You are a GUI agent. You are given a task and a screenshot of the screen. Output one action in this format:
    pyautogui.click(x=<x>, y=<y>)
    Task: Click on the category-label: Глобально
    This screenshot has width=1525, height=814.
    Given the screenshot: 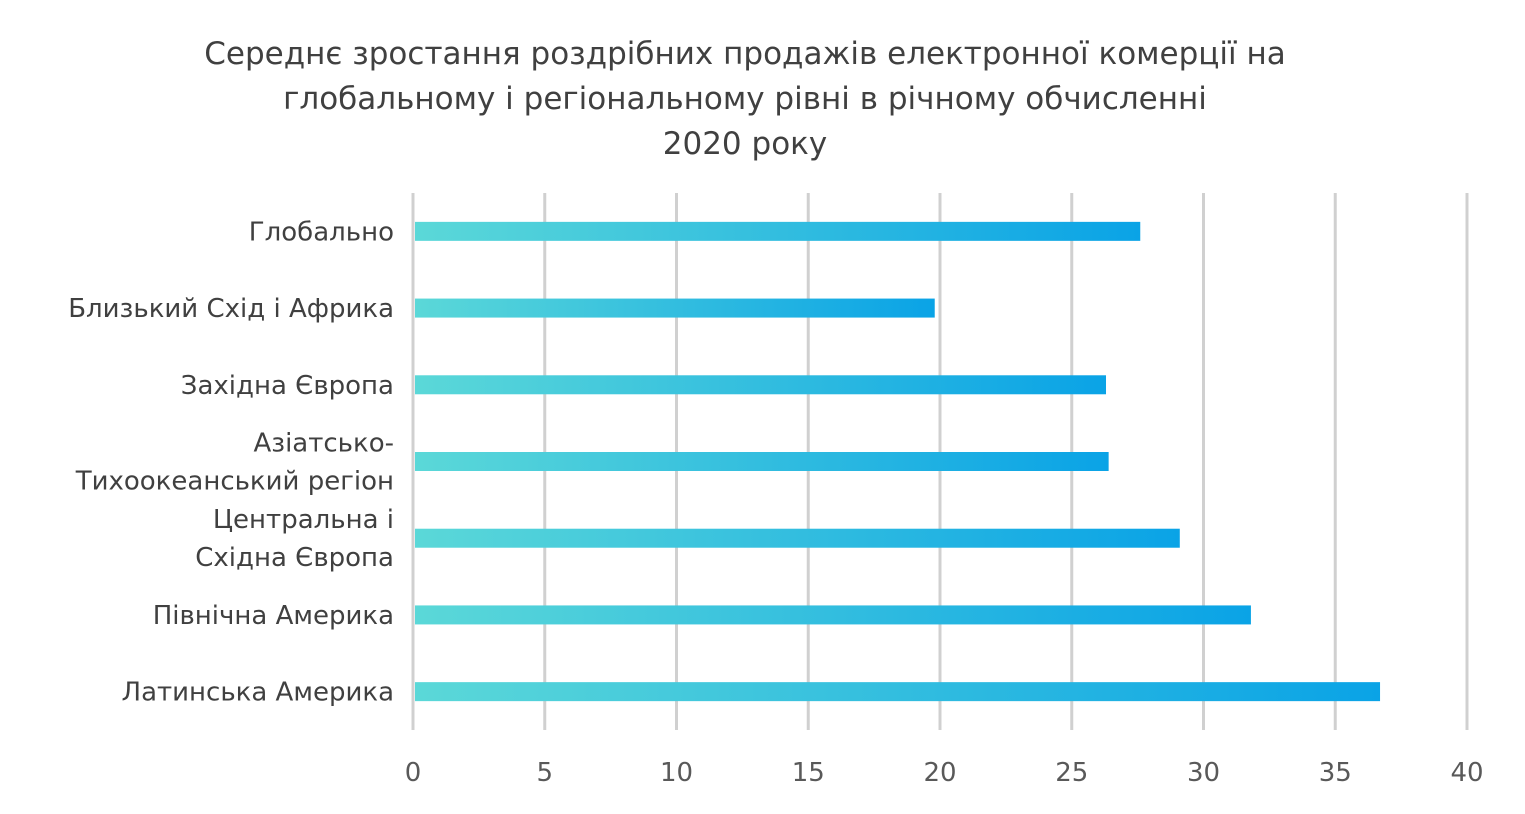 What is the action you would take?
    pyautogui.click(x=321, y=232)
    